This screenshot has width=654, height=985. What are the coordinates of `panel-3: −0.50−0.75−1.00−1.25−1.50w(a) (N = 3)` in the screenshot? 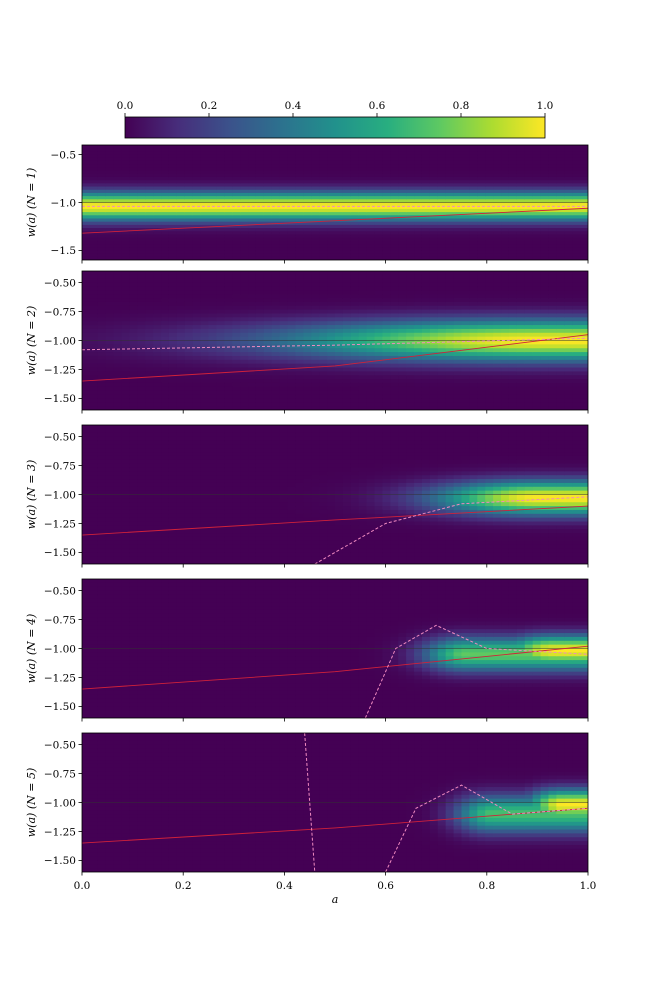 It's located at (307, 496).